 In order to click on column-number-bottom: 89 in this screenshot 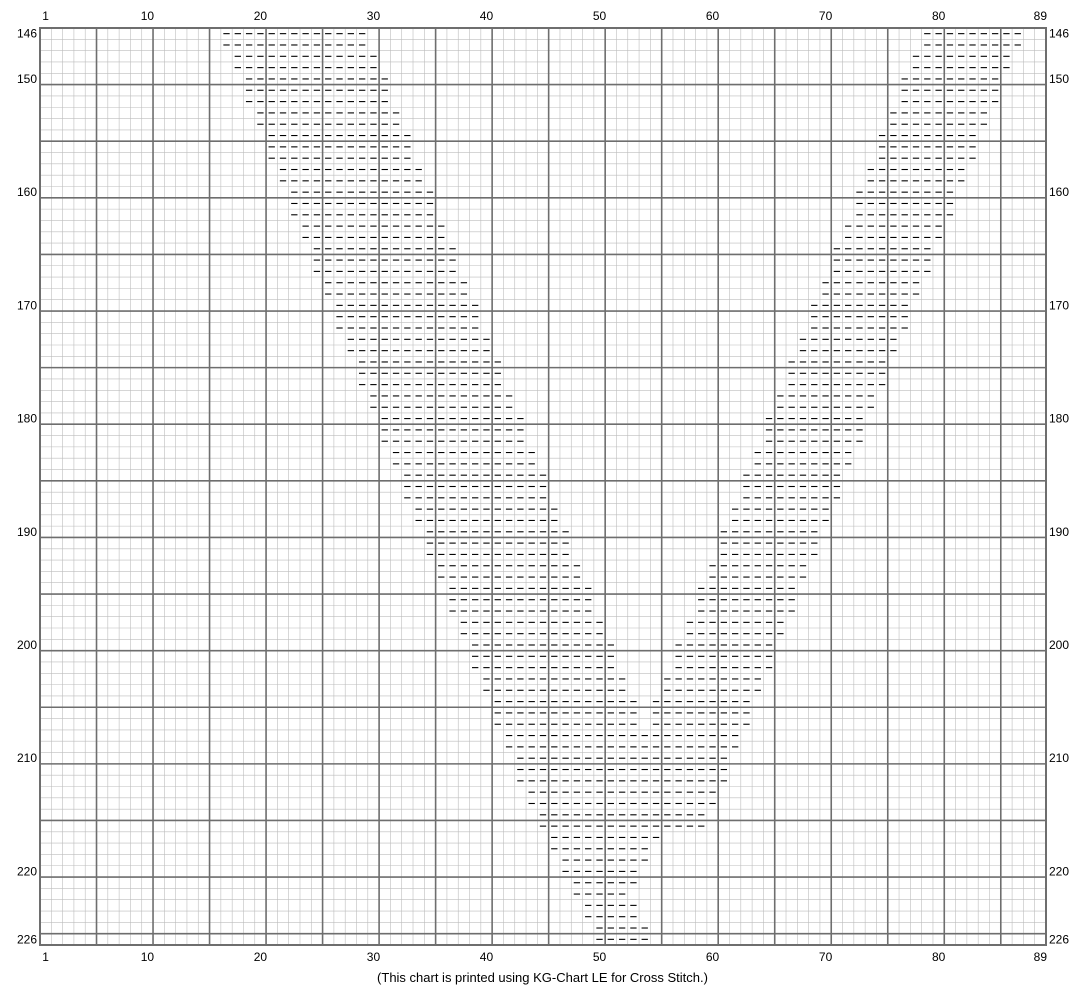, I will do `click(1041, 957)`.